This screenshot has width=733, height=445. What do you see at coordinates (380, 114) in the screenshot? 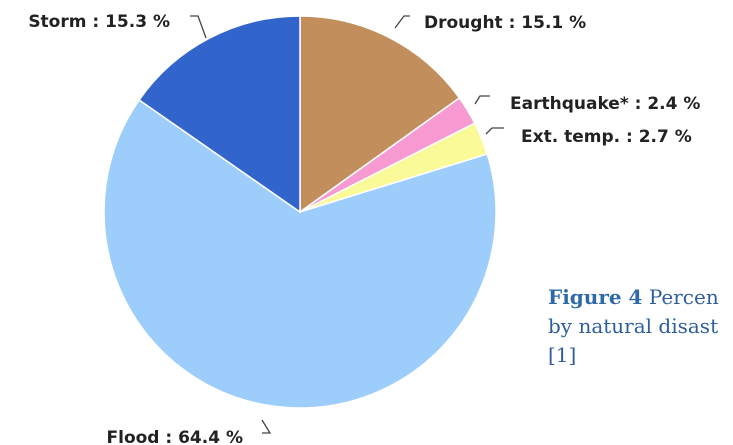
I see `pie-slice-drought` at bounding box center [380, 114].